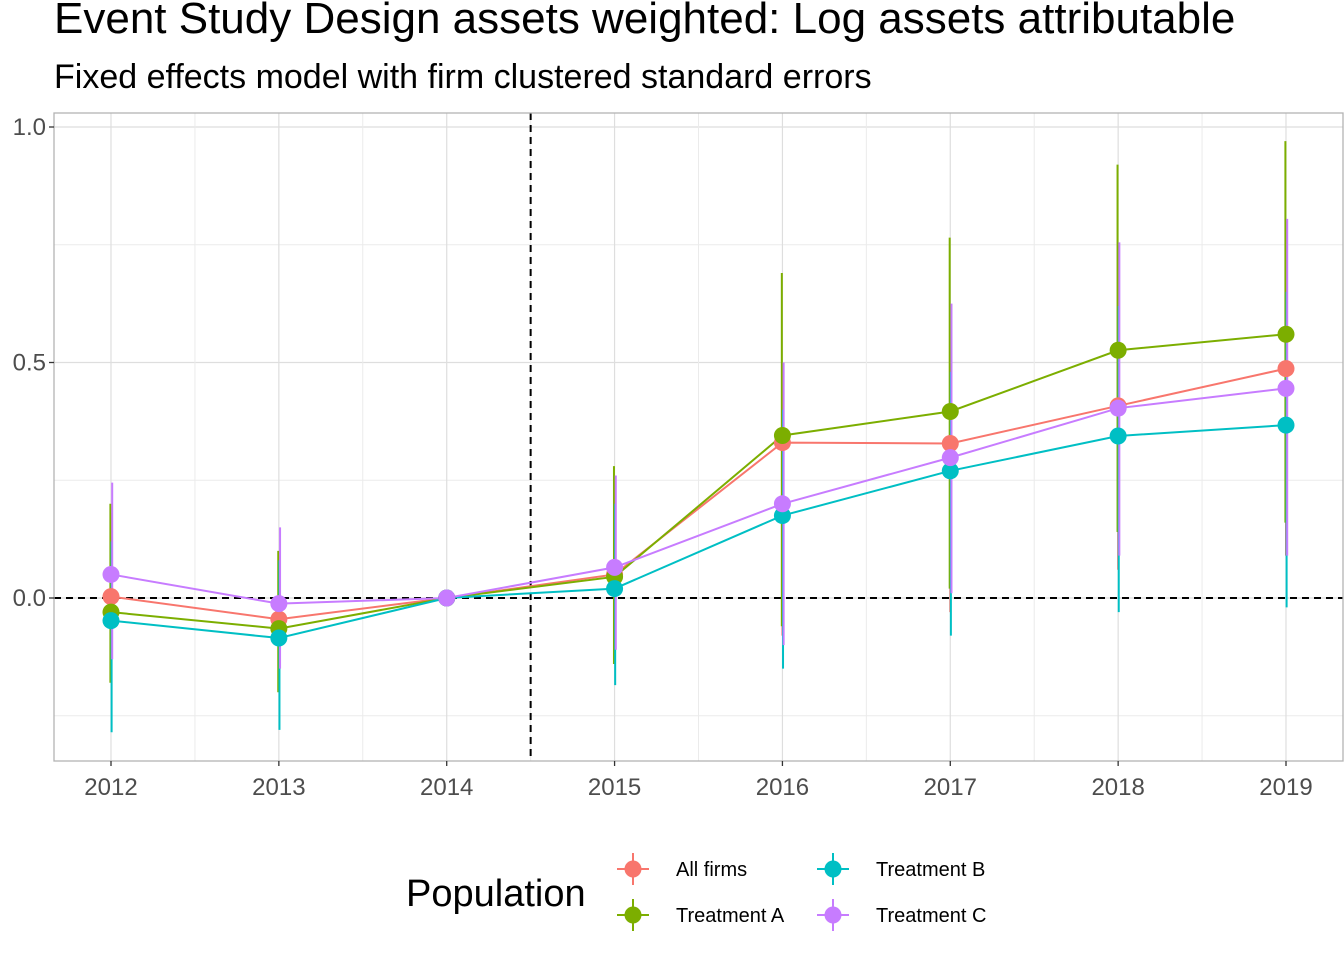  What do you see at coordinates (711, 870) in the screenshot?
I see `legend-label: All firms` at bounding box center [711, 870].